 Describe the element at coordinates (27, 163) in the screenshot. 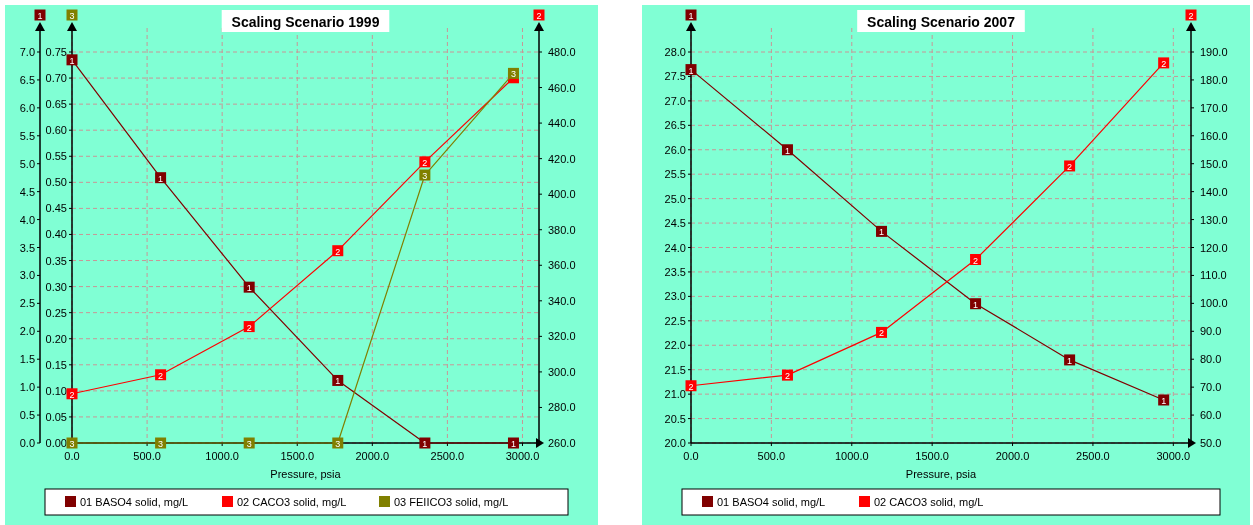

I see `y-tick-label: 5.0` at that location.